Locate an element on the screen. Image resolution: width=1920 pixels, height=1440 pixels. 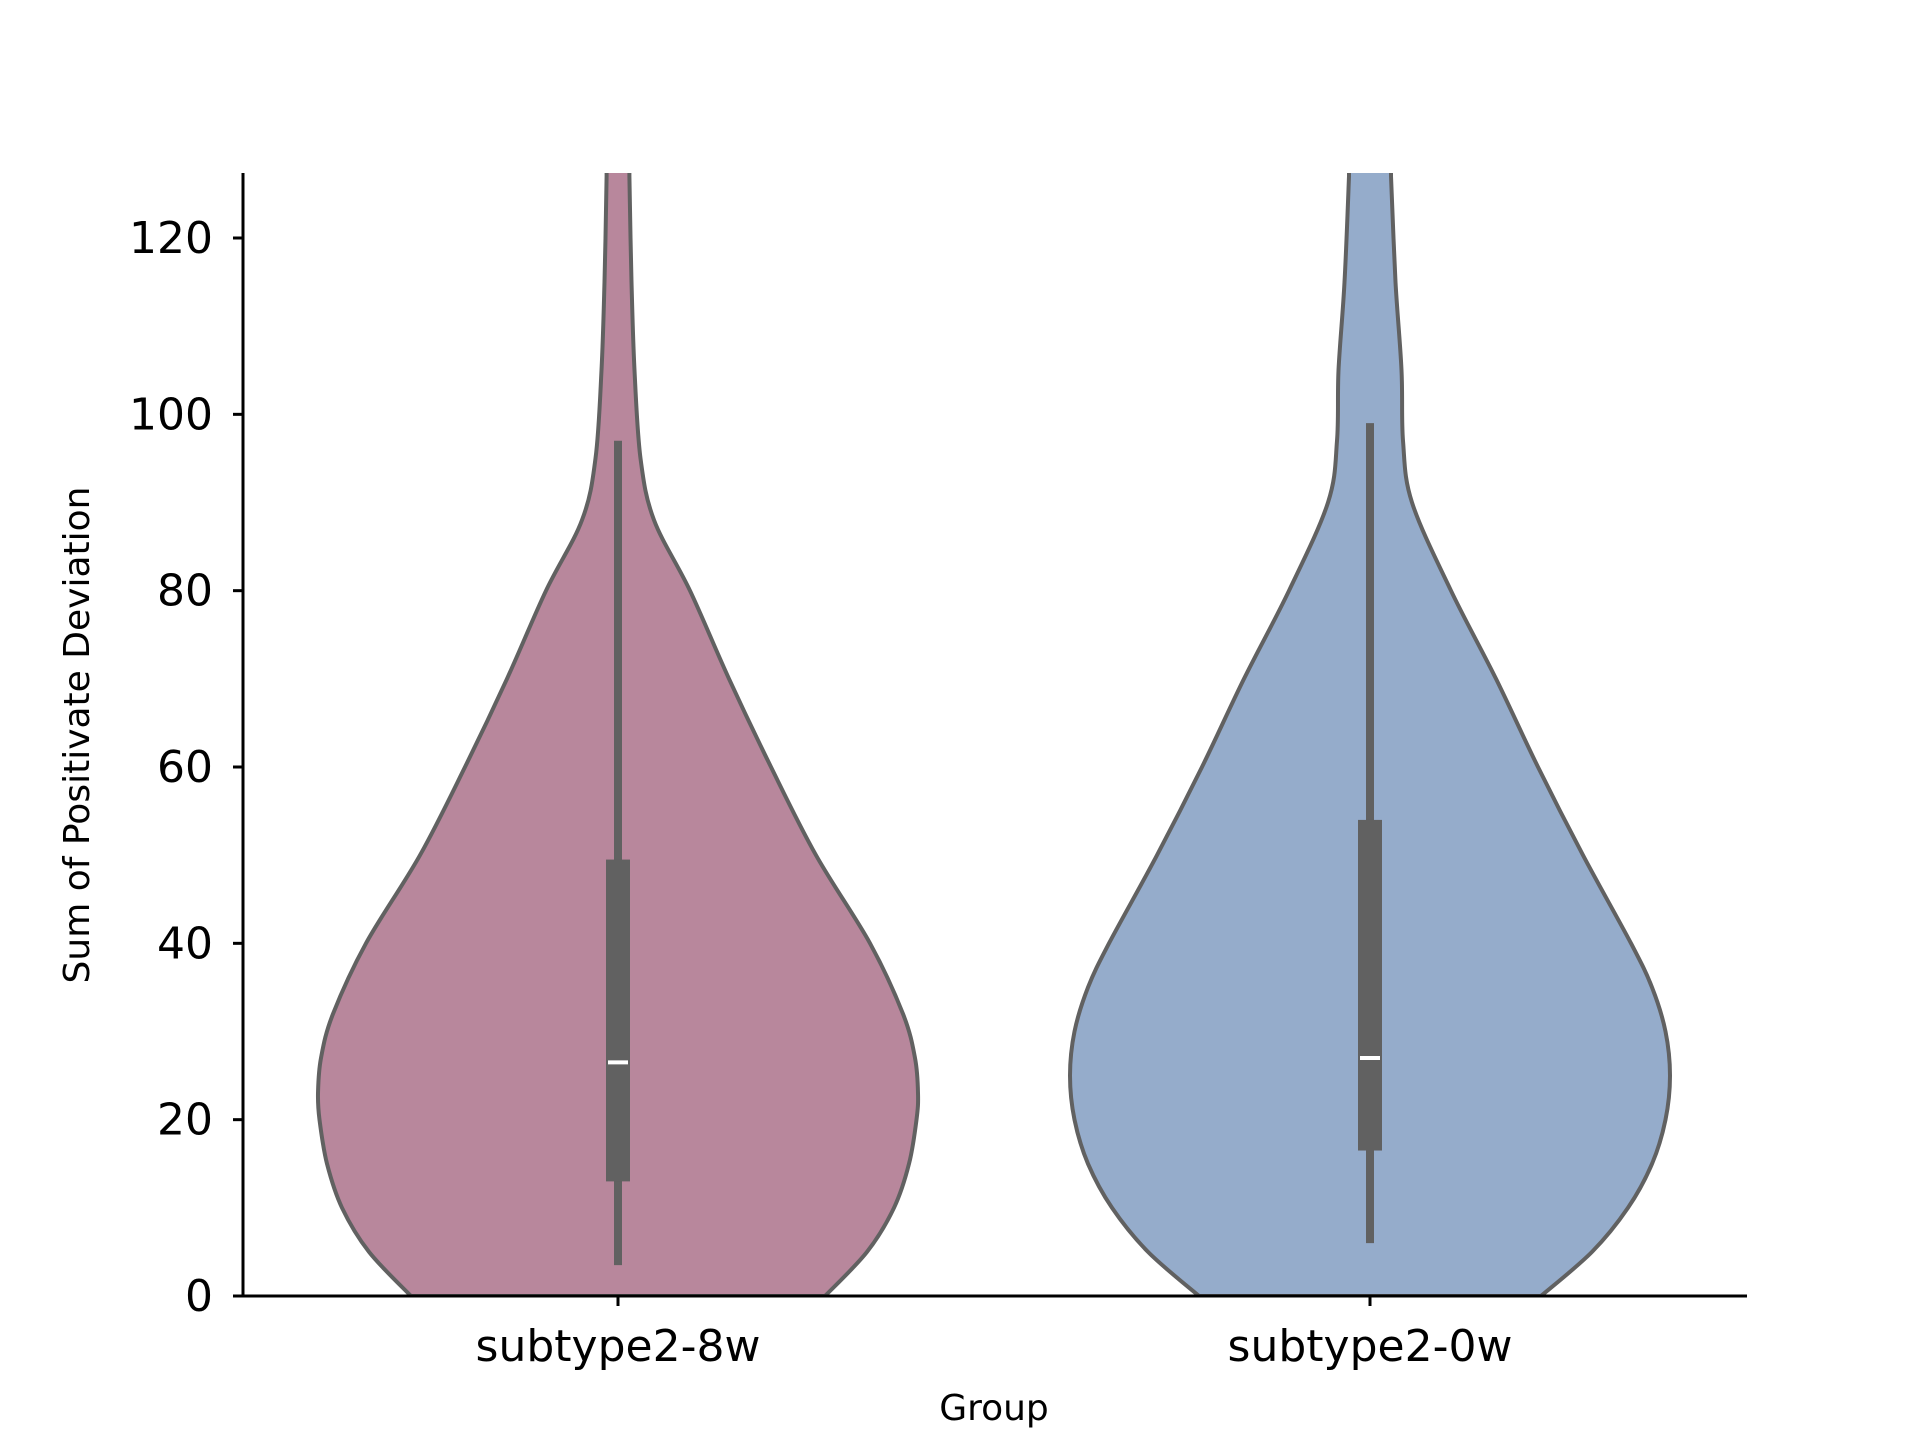
y-tick-label: 40 is located at coordinates (185, 943).